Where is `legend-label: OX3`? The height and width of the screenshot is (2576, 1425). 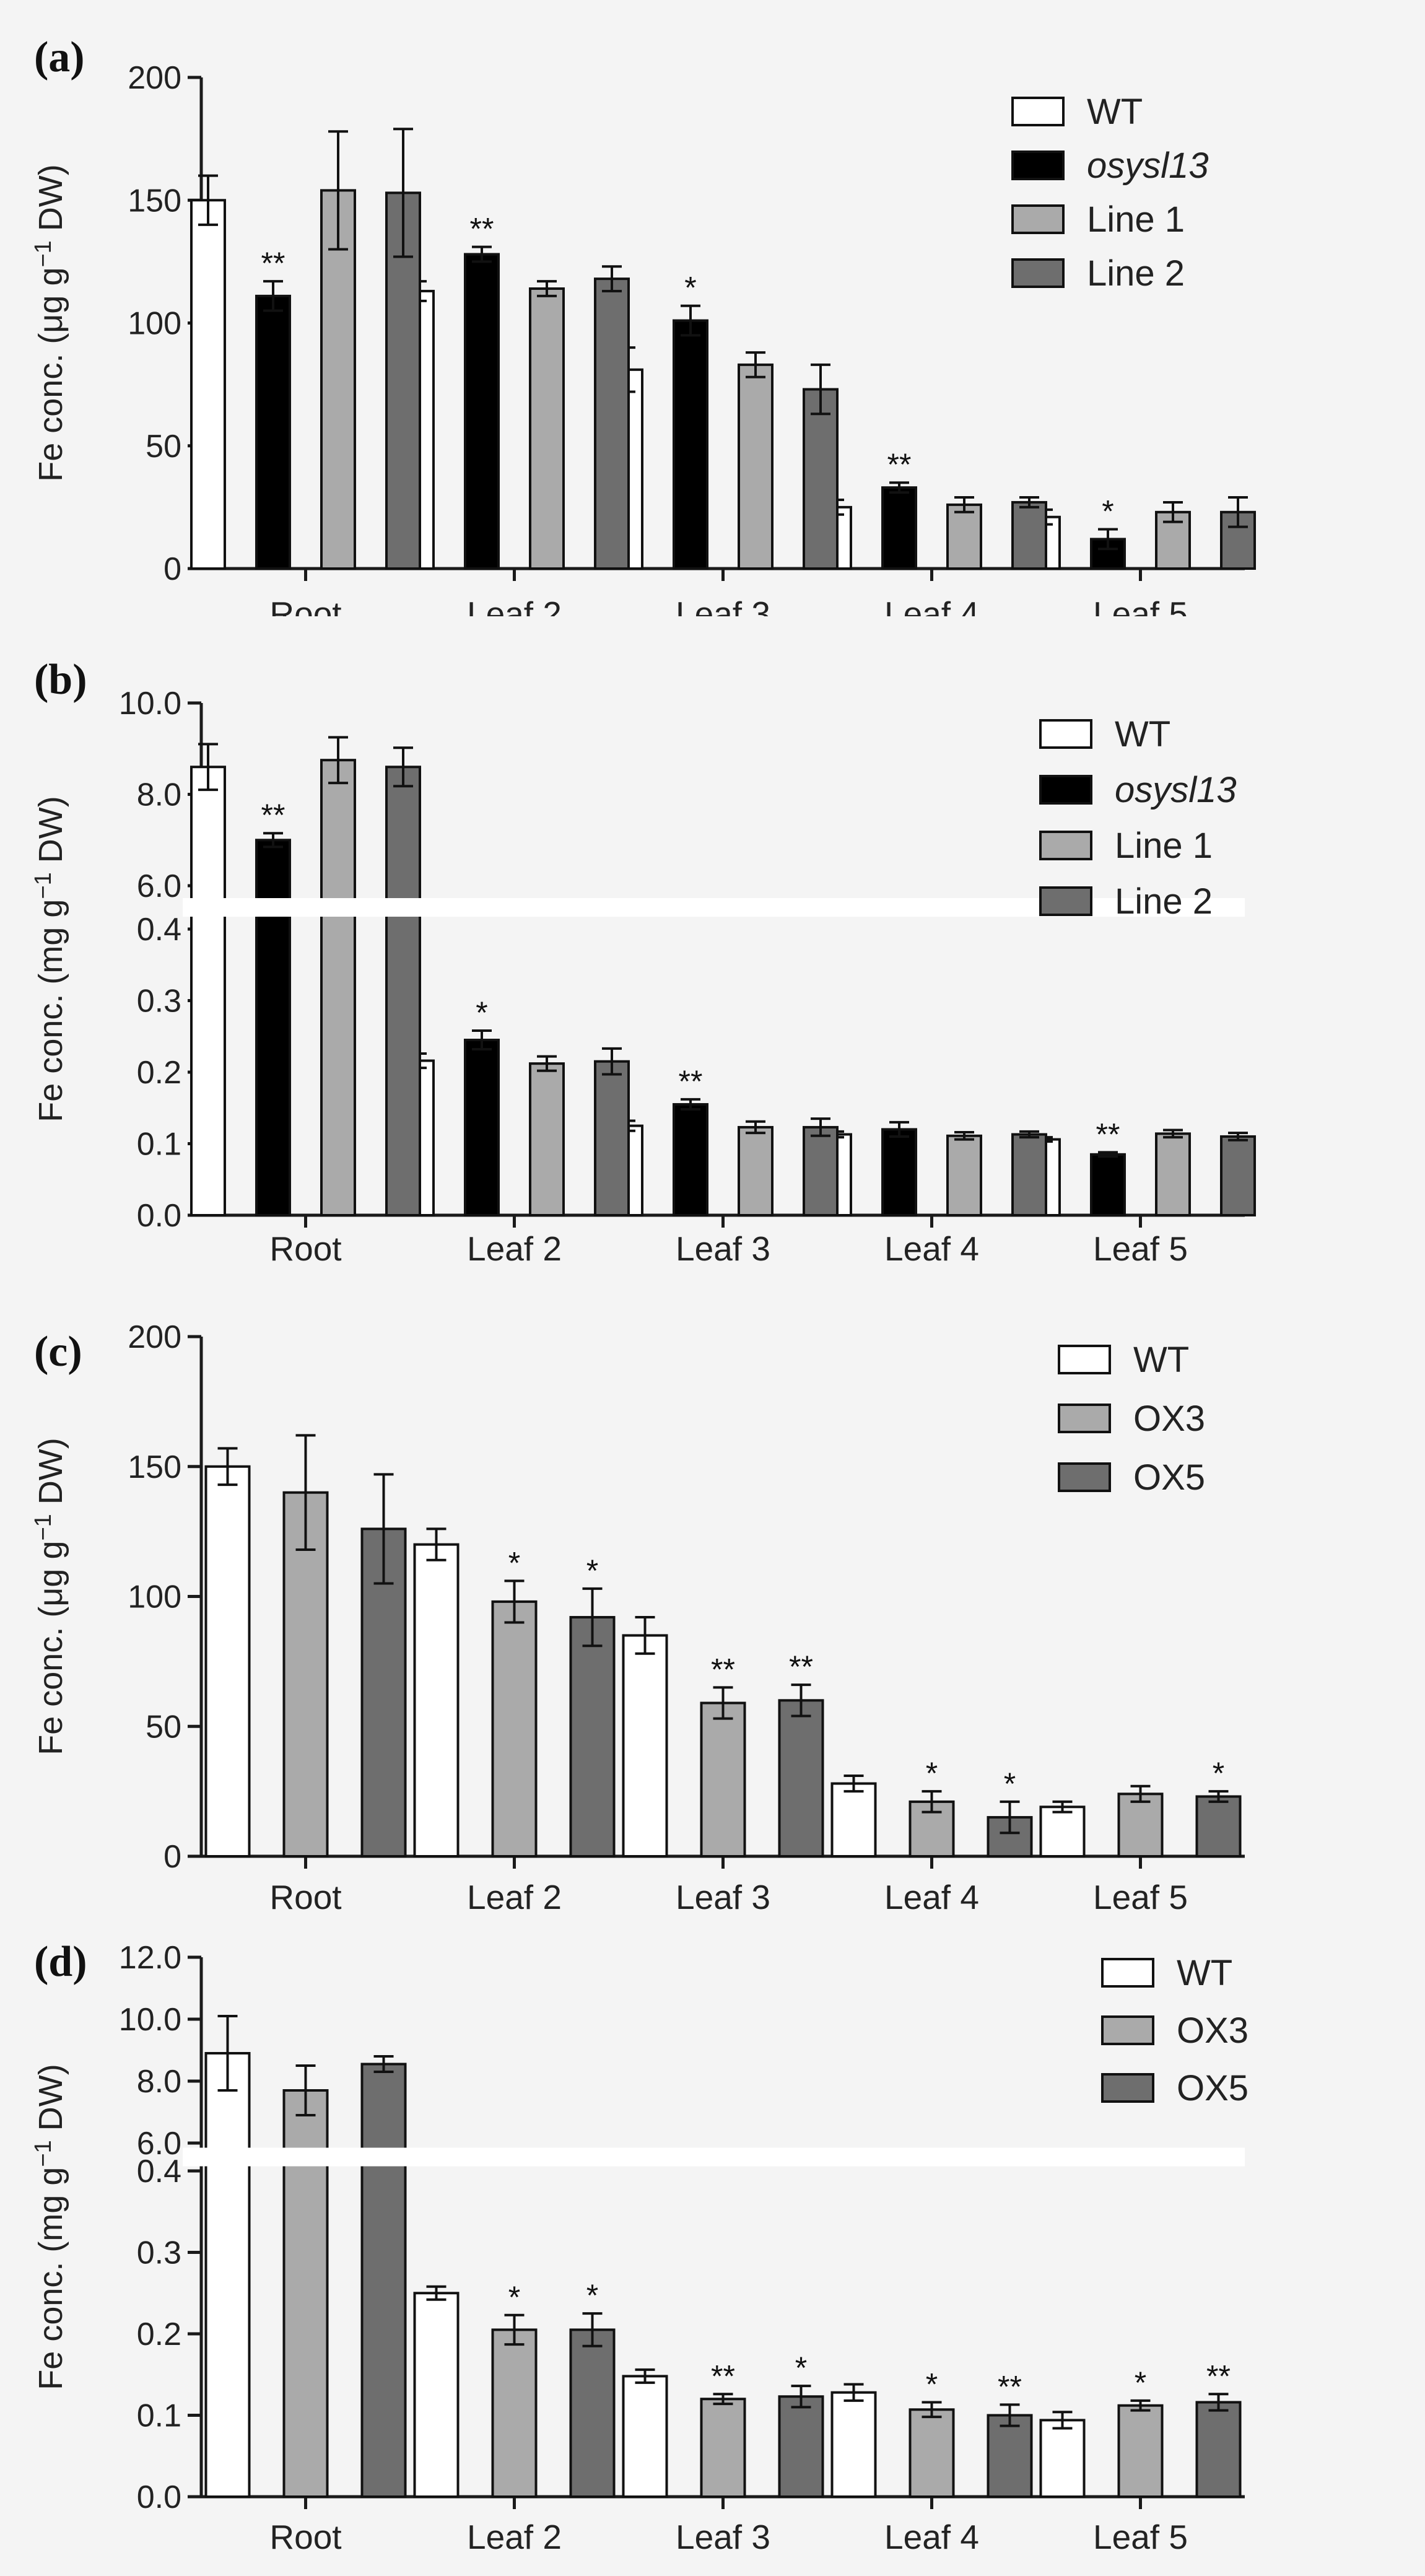 legend-label: OX3 is located at coordinates (1213, 2031).